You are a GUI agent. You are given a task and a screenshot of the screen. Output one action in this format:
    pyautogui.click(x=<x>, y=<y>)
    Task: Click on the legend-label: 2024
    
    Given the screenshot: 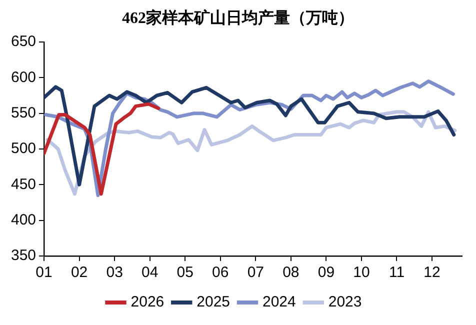 What is the action you would take?
    pyautogui.click(x=279, y=302)
    